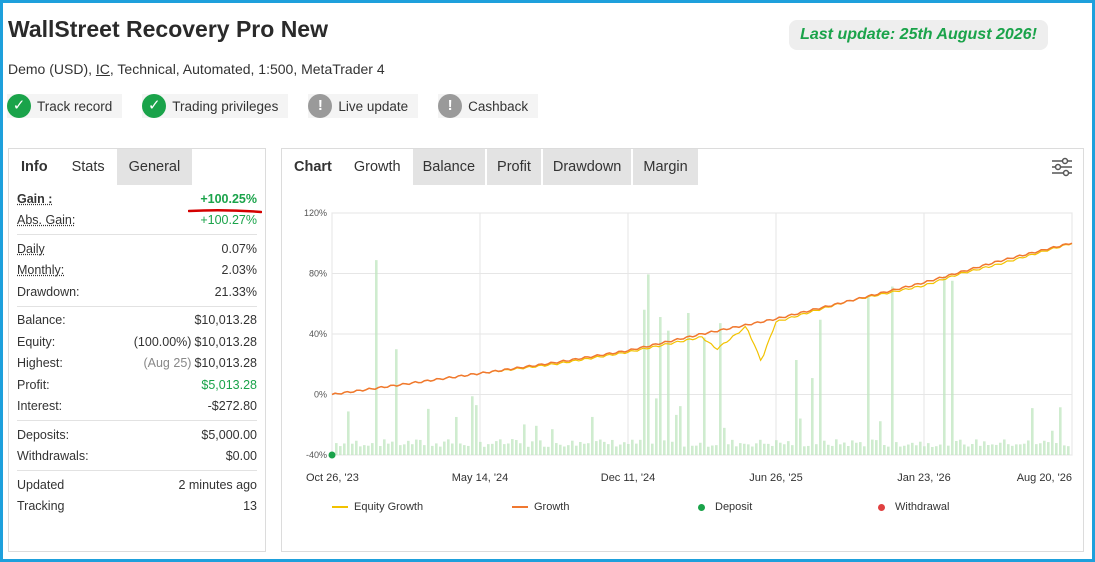 This screenshot has height=562, width=1095. Describe the element at coordinates (34, 167) in the screenshot. I see `tab-info: Info` at that location.